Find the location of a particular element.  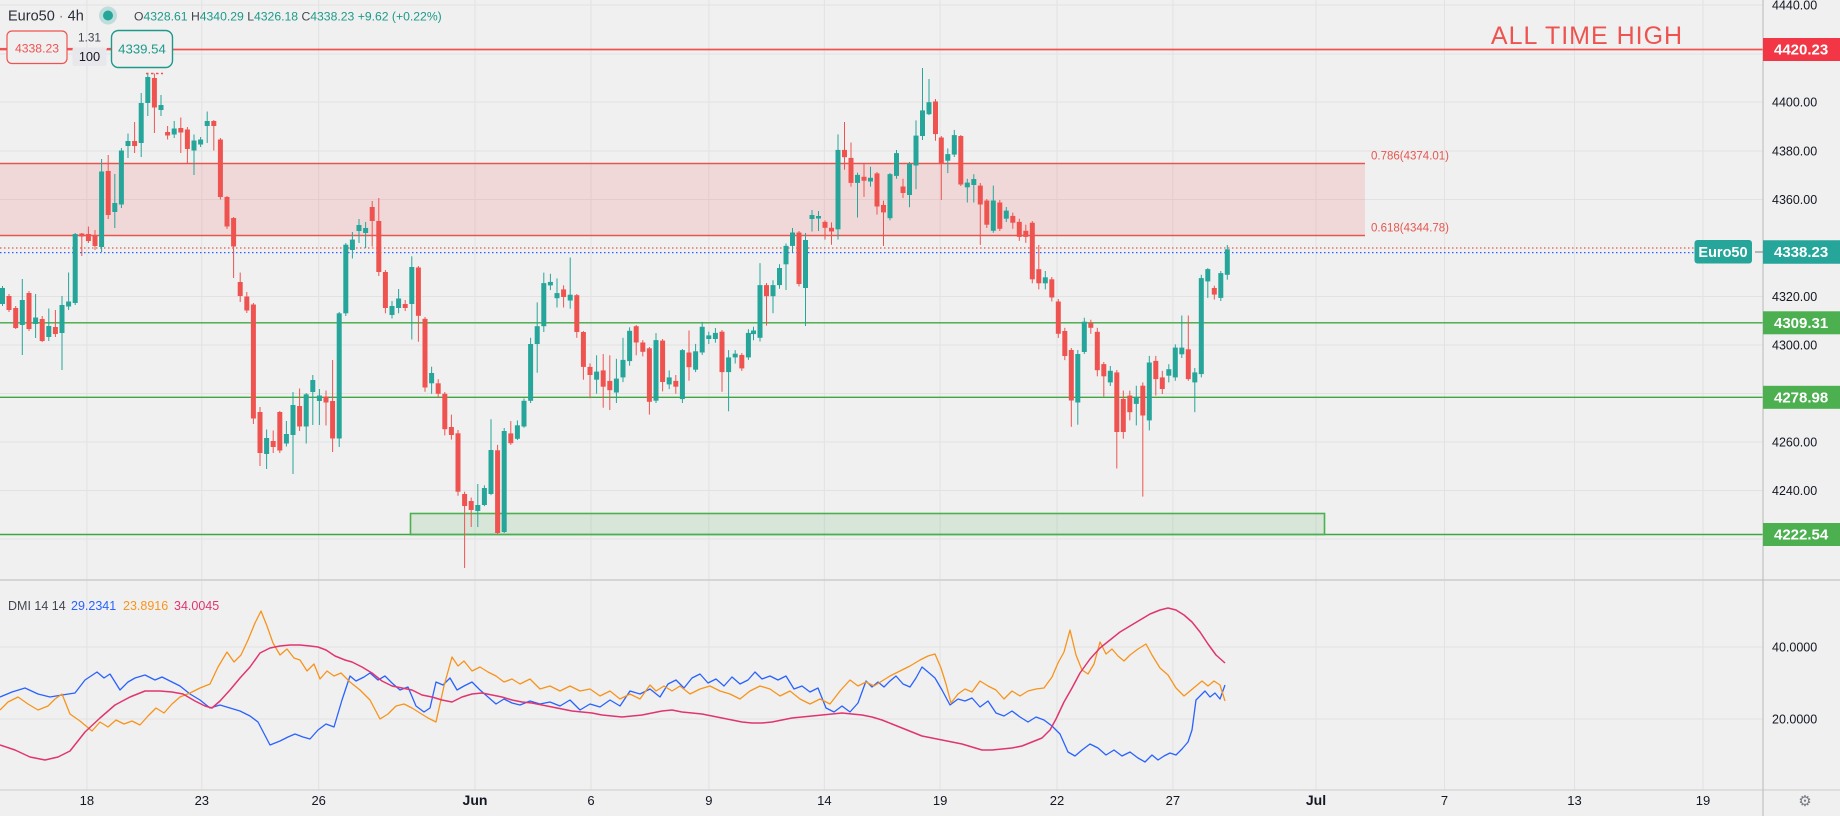

svg-text: 14 is located at coordinates (824, 800).